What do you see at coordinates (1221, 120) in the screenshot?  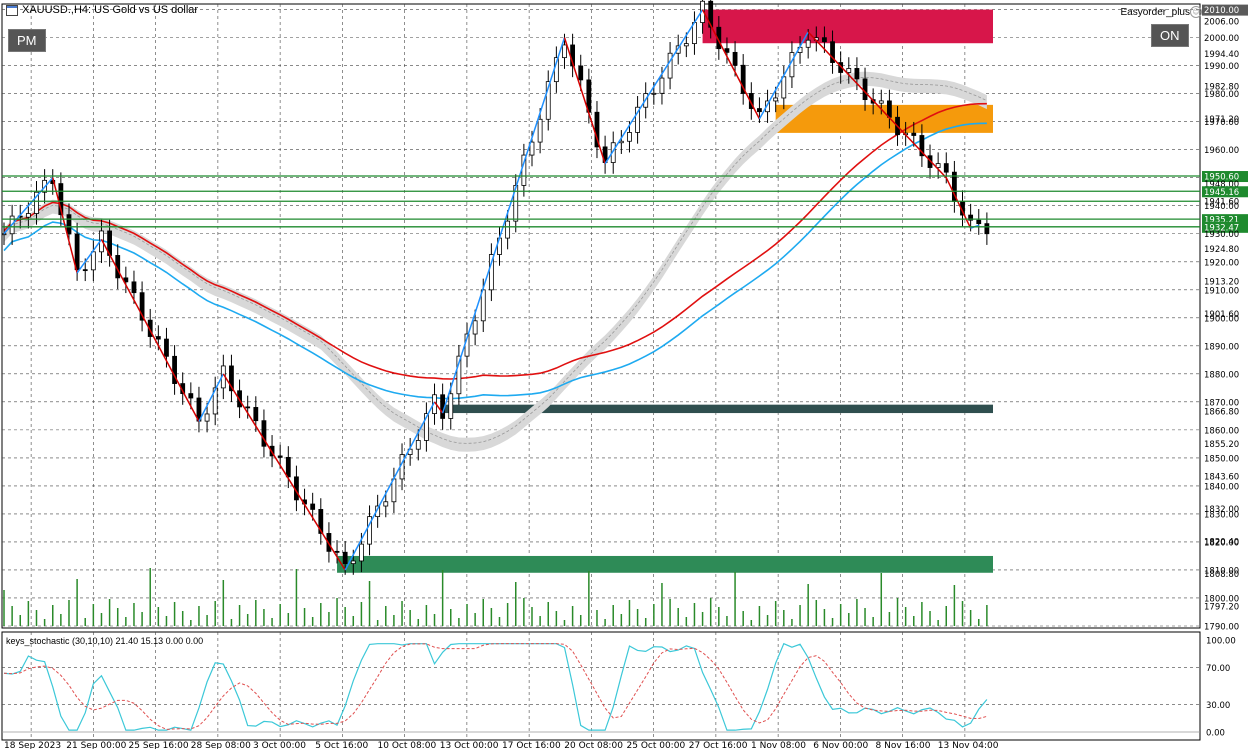 I see `price-label: 1971.20` at bounding box center [1221, 120].